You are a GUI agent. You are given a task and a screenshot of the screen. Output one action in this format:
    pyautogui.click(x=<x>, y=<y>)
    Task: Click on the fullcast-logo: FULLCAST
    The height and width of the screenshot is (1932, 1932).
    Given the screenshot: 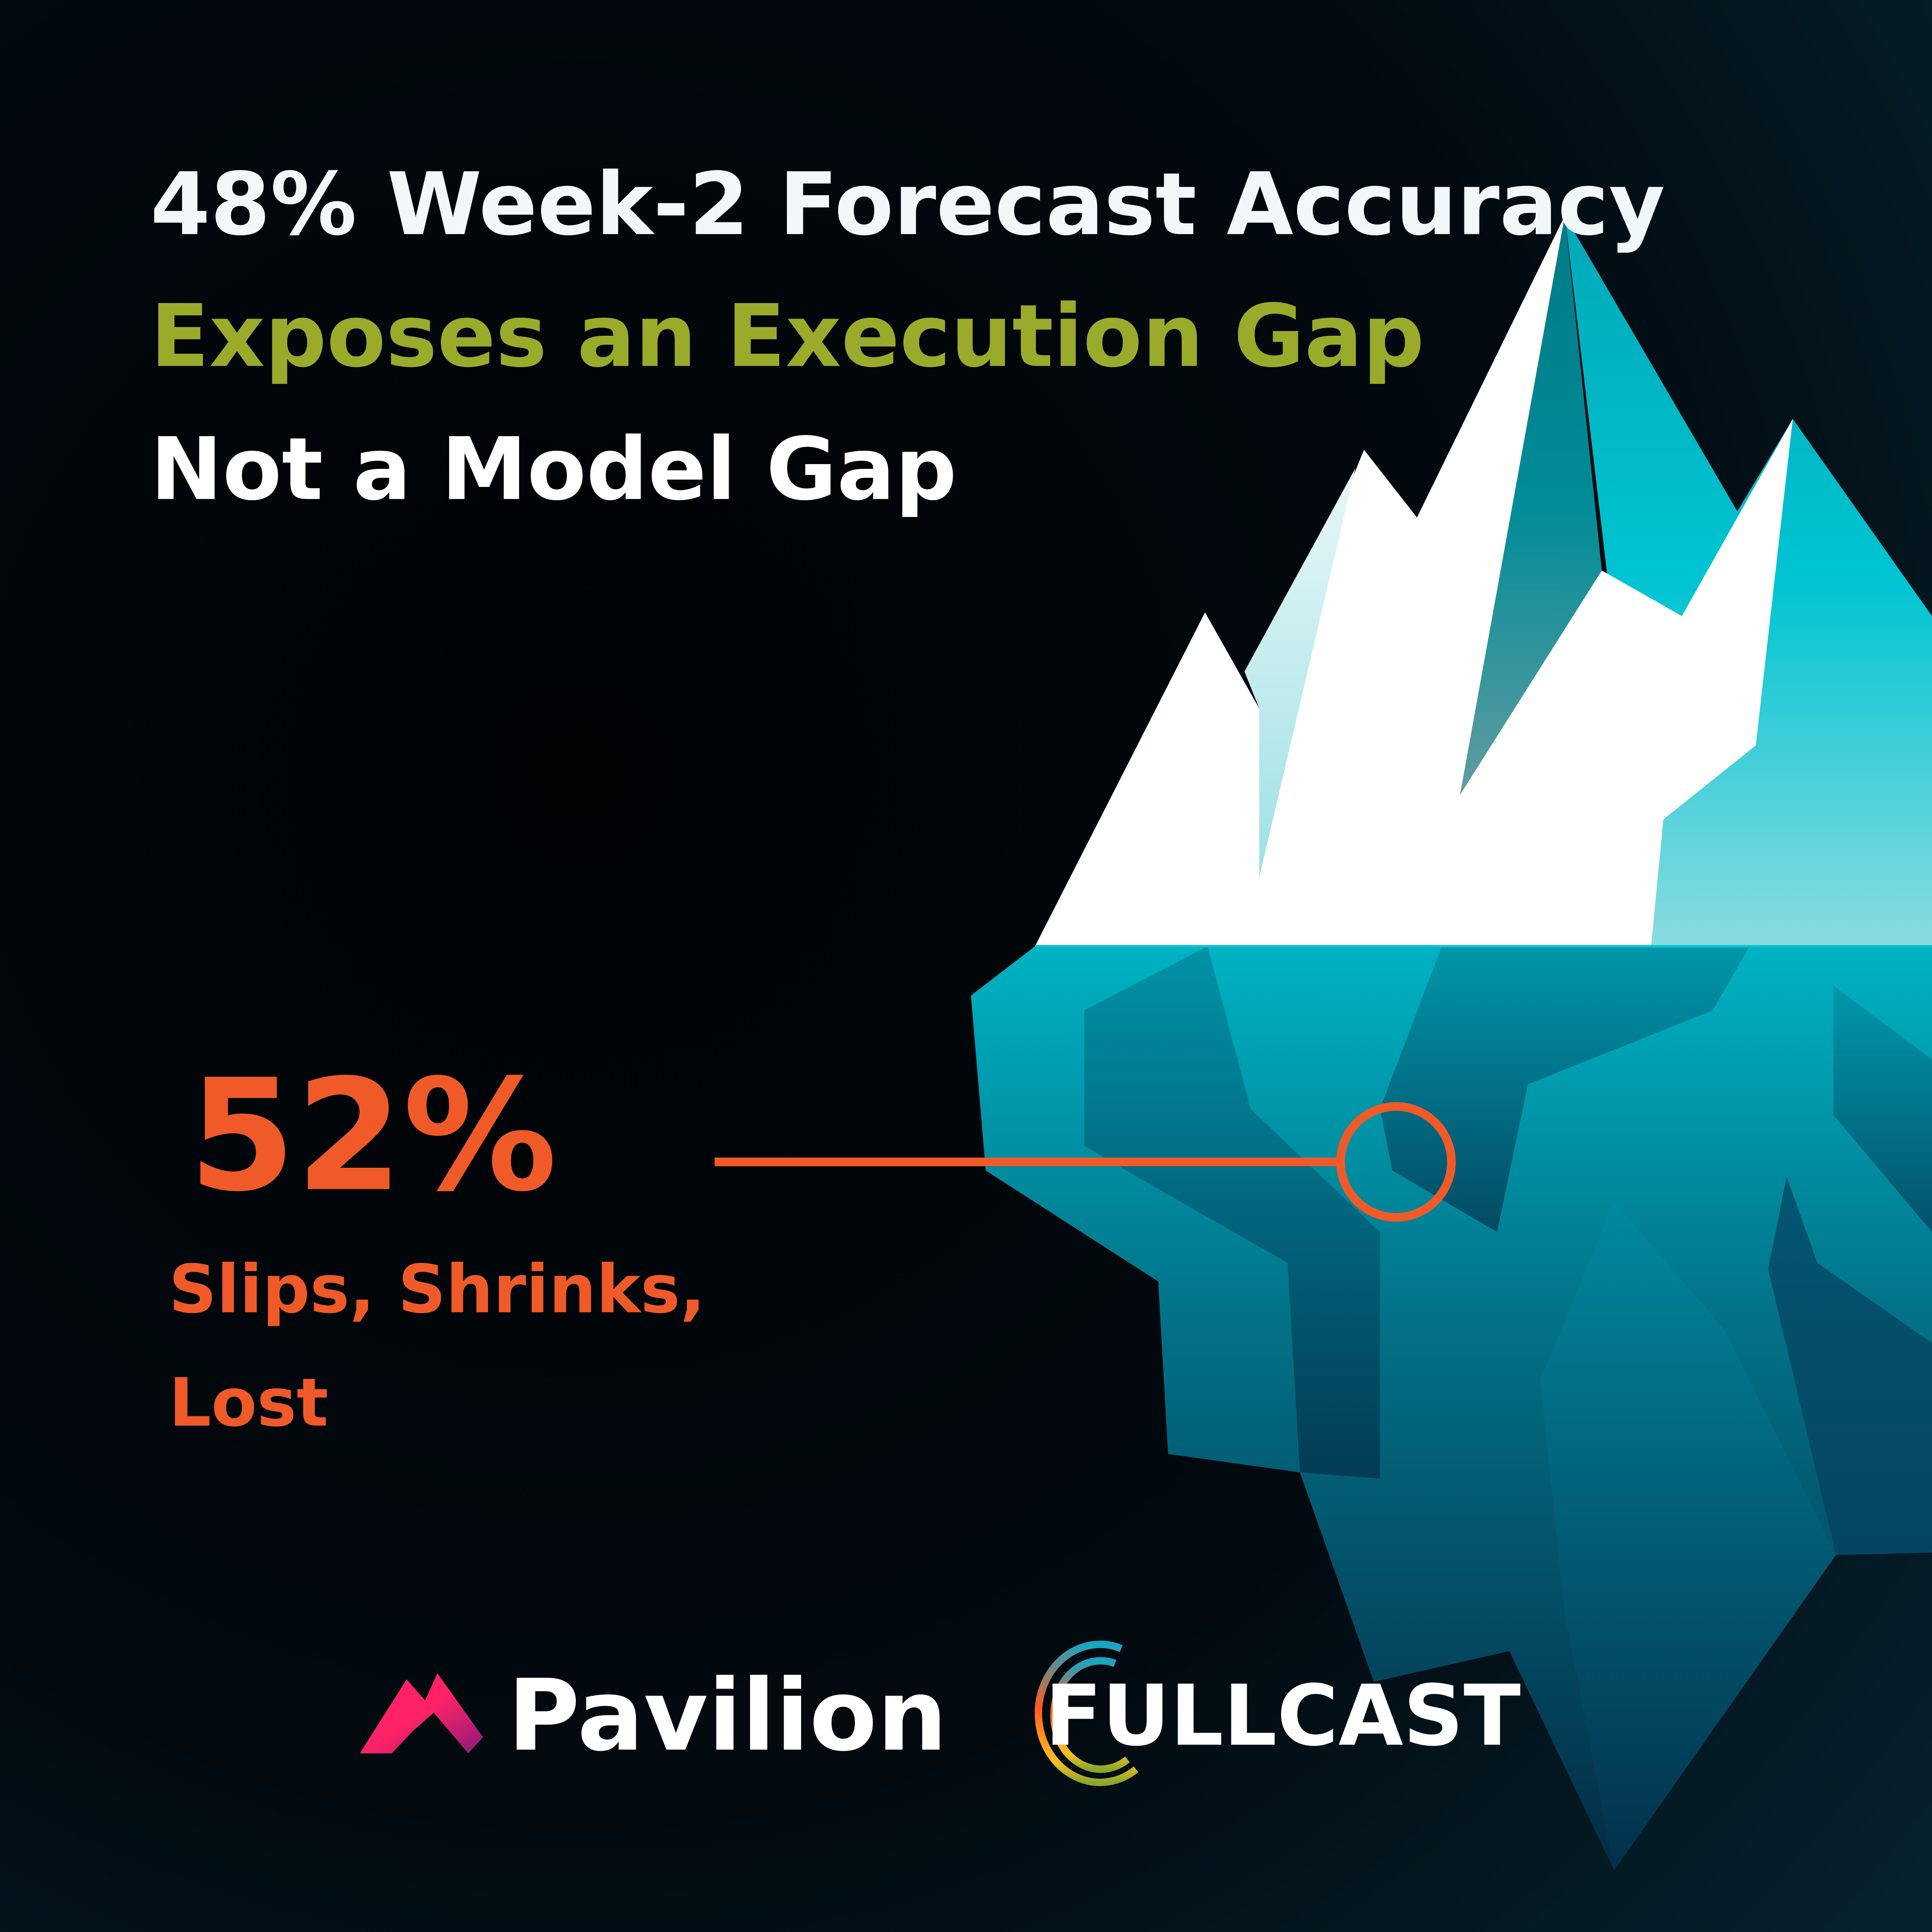 What is the action you would take?
    pyautogui.click(x=1278, y=1713)
    